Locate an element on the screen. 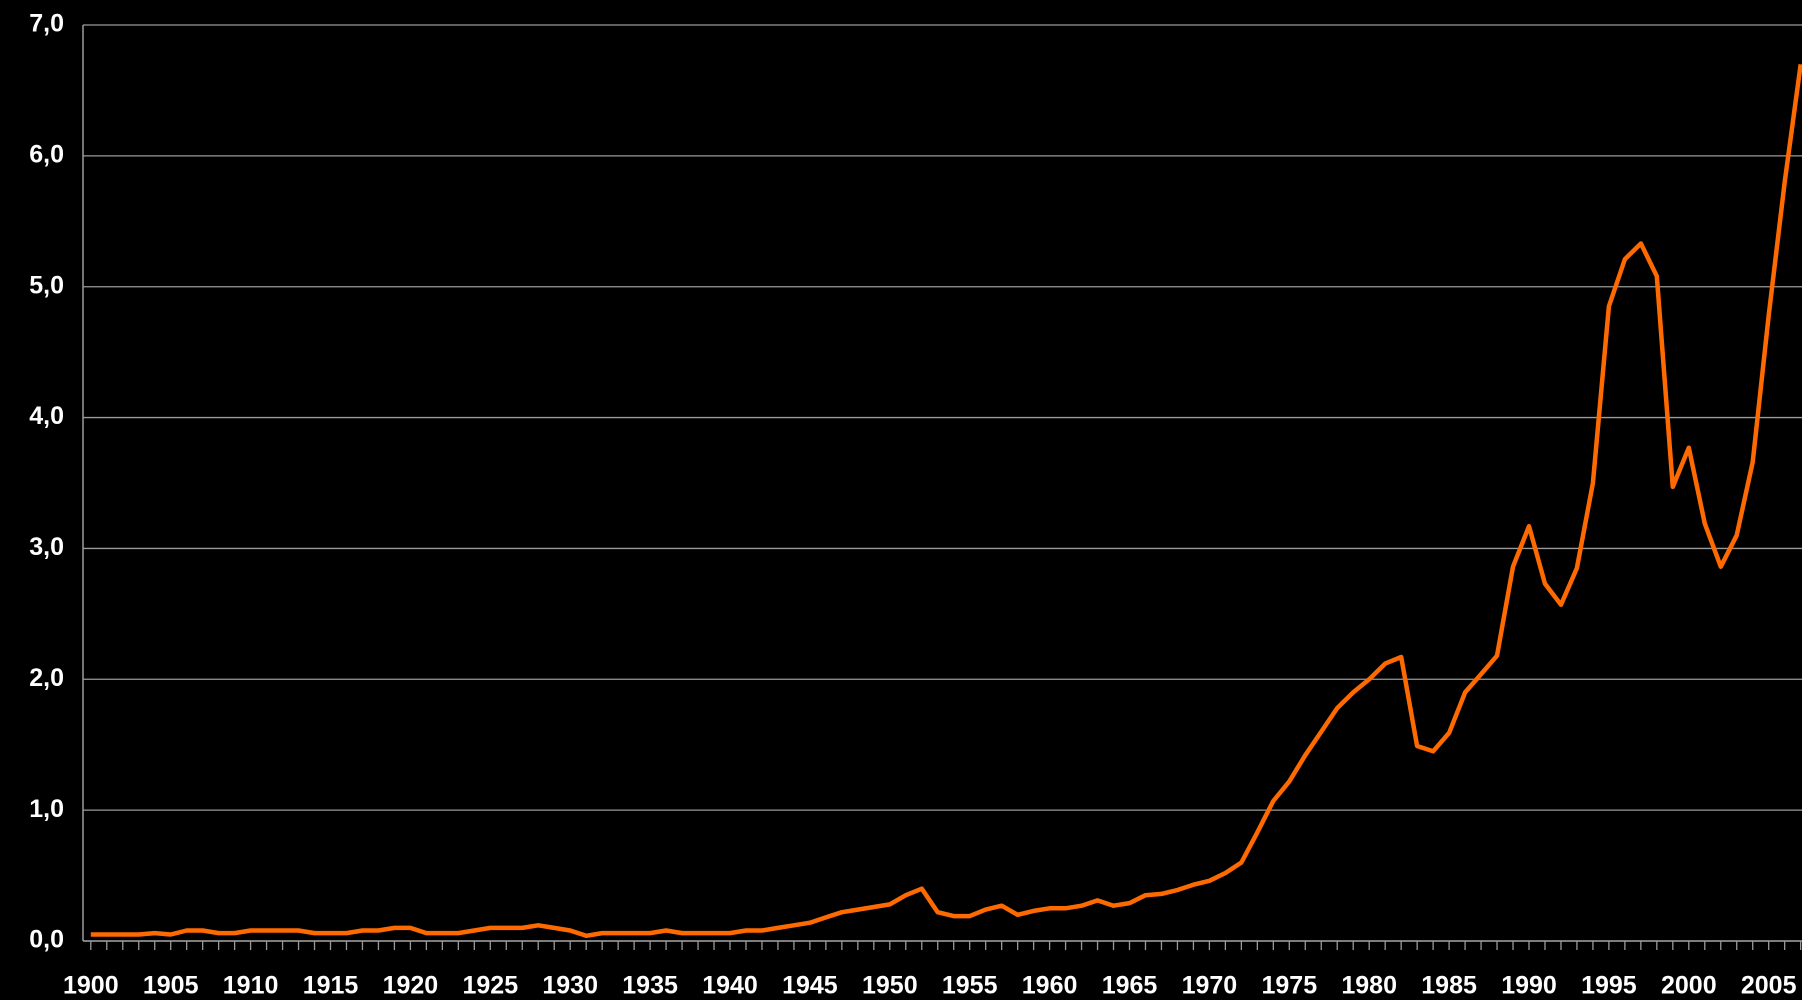  y-tick-label: 0,0 is located at coordinates (46, 940).